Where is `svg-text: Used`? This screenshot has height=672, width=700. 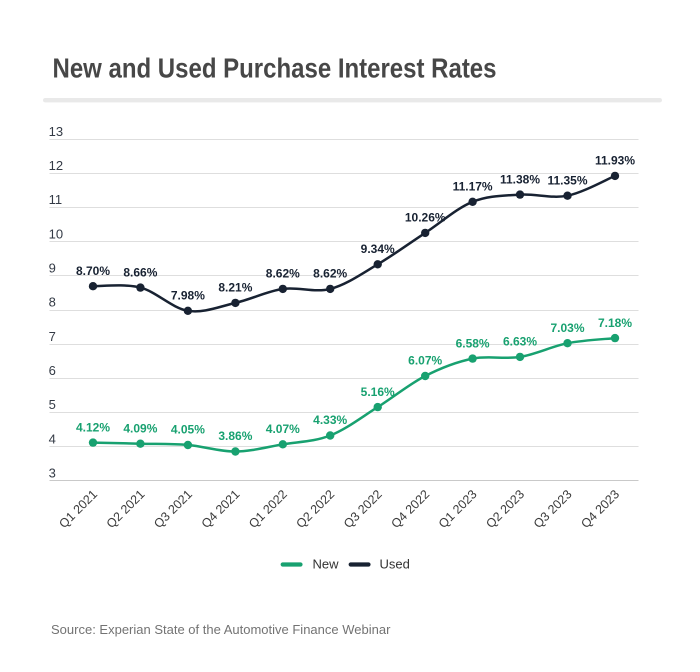 svg-text: Used is located at coordinates (395, 564).